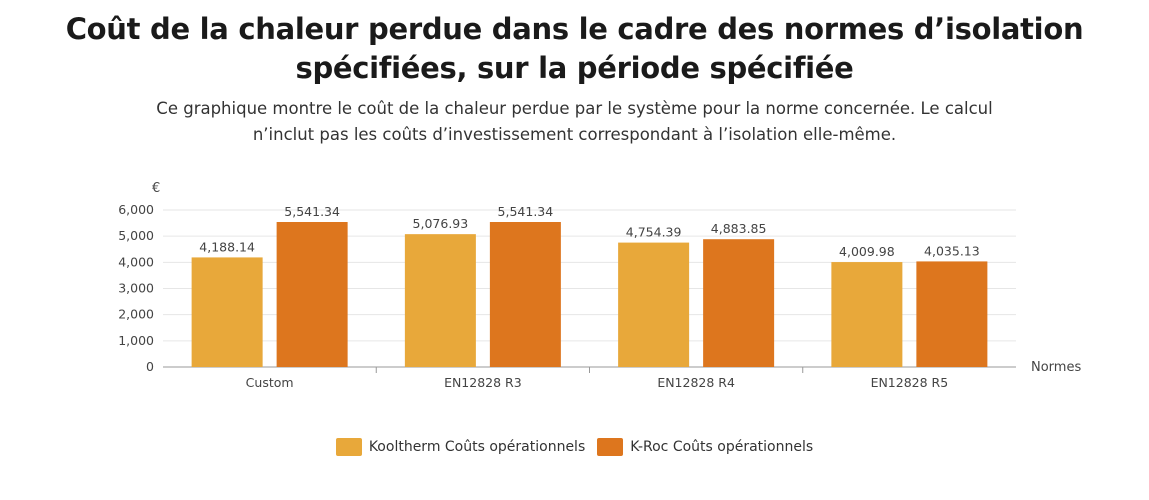 The image size is (1149, 500). Describe the element at coordinates (867, 251) in the screenshot. I see `data-label: 4,009.98` at that location.